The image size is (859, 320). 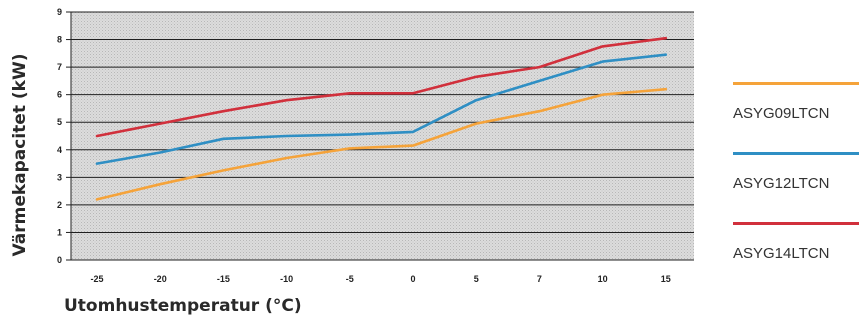 What do you see at coordinates (539, 279) in the screenshot?
I see `x-tick-label: 7` at bounding box center [539, 279].